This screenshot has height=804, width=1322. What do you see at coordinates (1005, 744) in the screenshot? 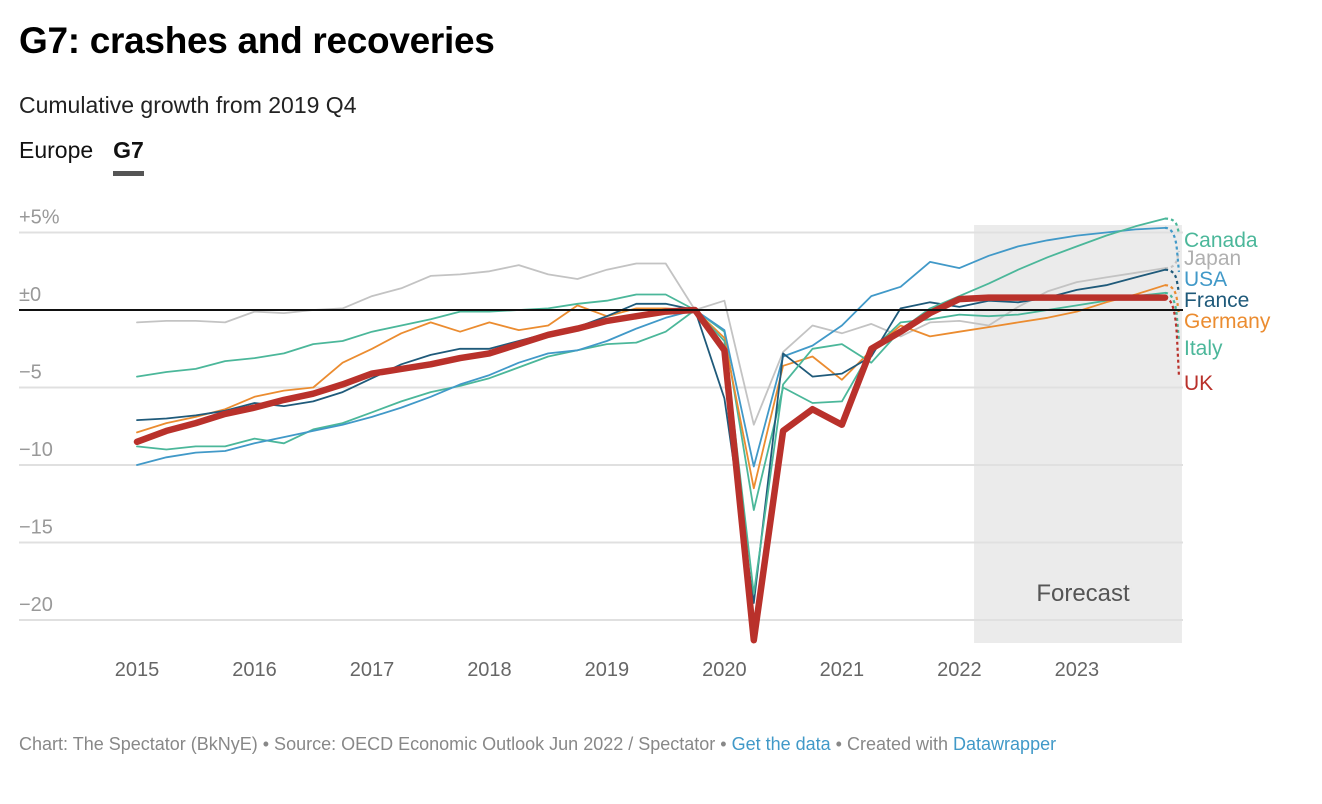
I see `datawrapper-link: Datawrapper` at bounding box center [1005, 744].